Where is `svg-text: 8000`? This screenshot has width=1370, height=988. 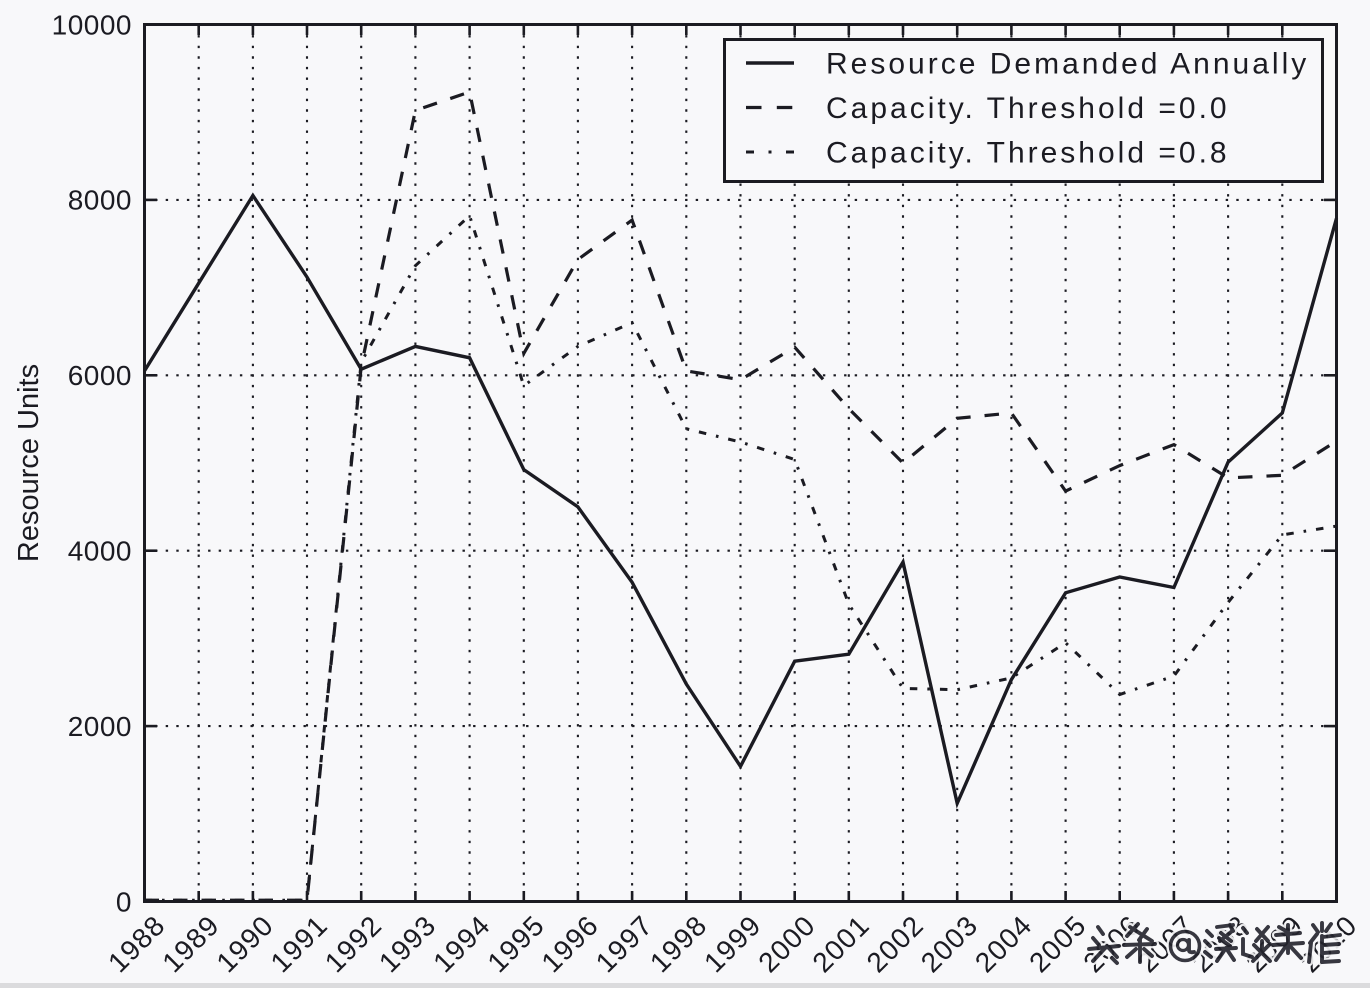
svg-text: 8000 is located at coordinates (100, 200).